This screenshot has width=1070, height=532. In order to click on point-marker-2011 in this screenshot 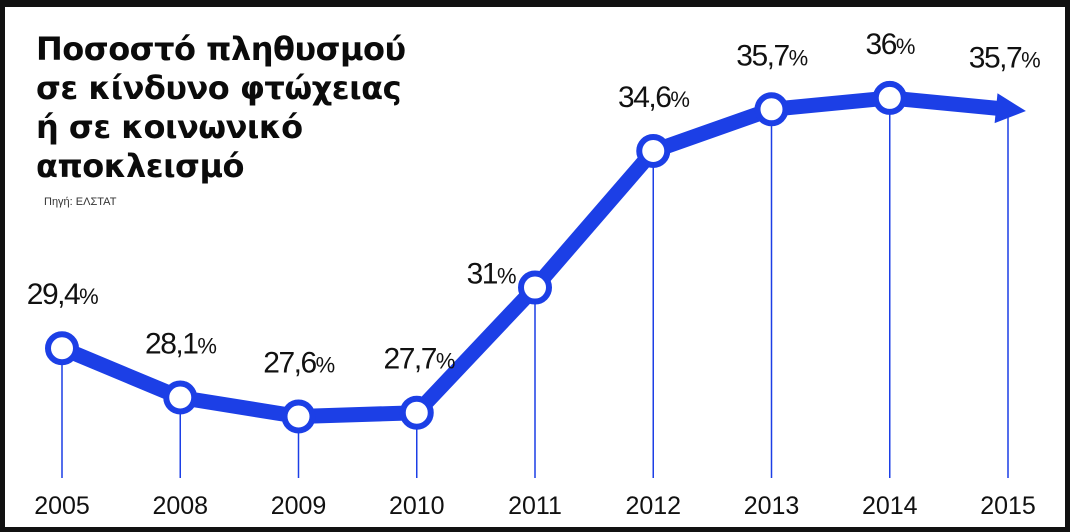, I will do `click(535, 287)`.